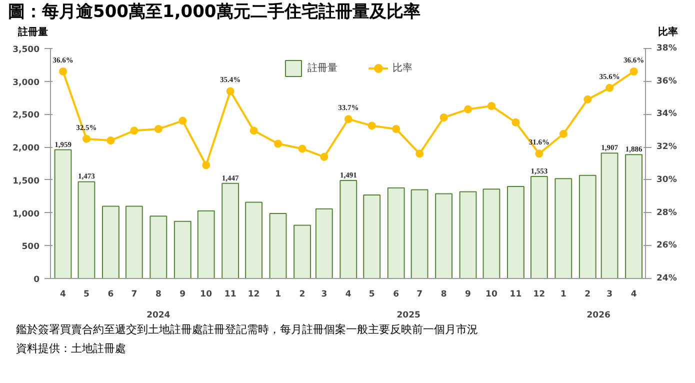 The height and width of the screenshot is (383, 695). What do you see at coordinates (71, 348) in the screenshot?
I see `text: 資料提供：土地註冊處` at bounding box center [71, 348].